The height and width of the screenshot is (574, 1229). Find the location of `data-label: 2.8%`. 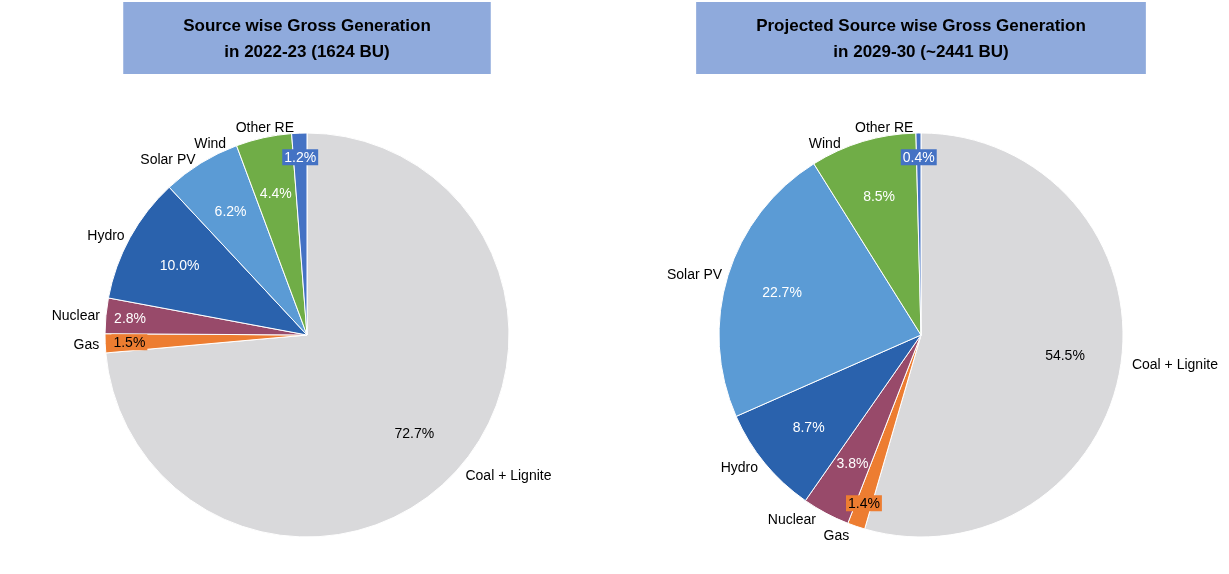

data-label: 2.8% is located at coordinates (130, 318).